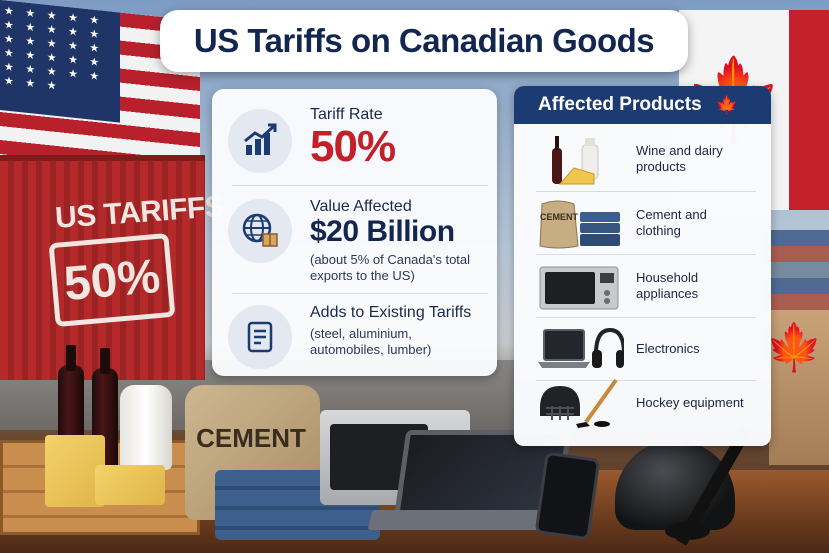 The image size is (829, 553). What do you see at coordinates (580, 160) in the screenshot?
I see `wine-cheese-milk-icon` at bounding box center [580, 160].